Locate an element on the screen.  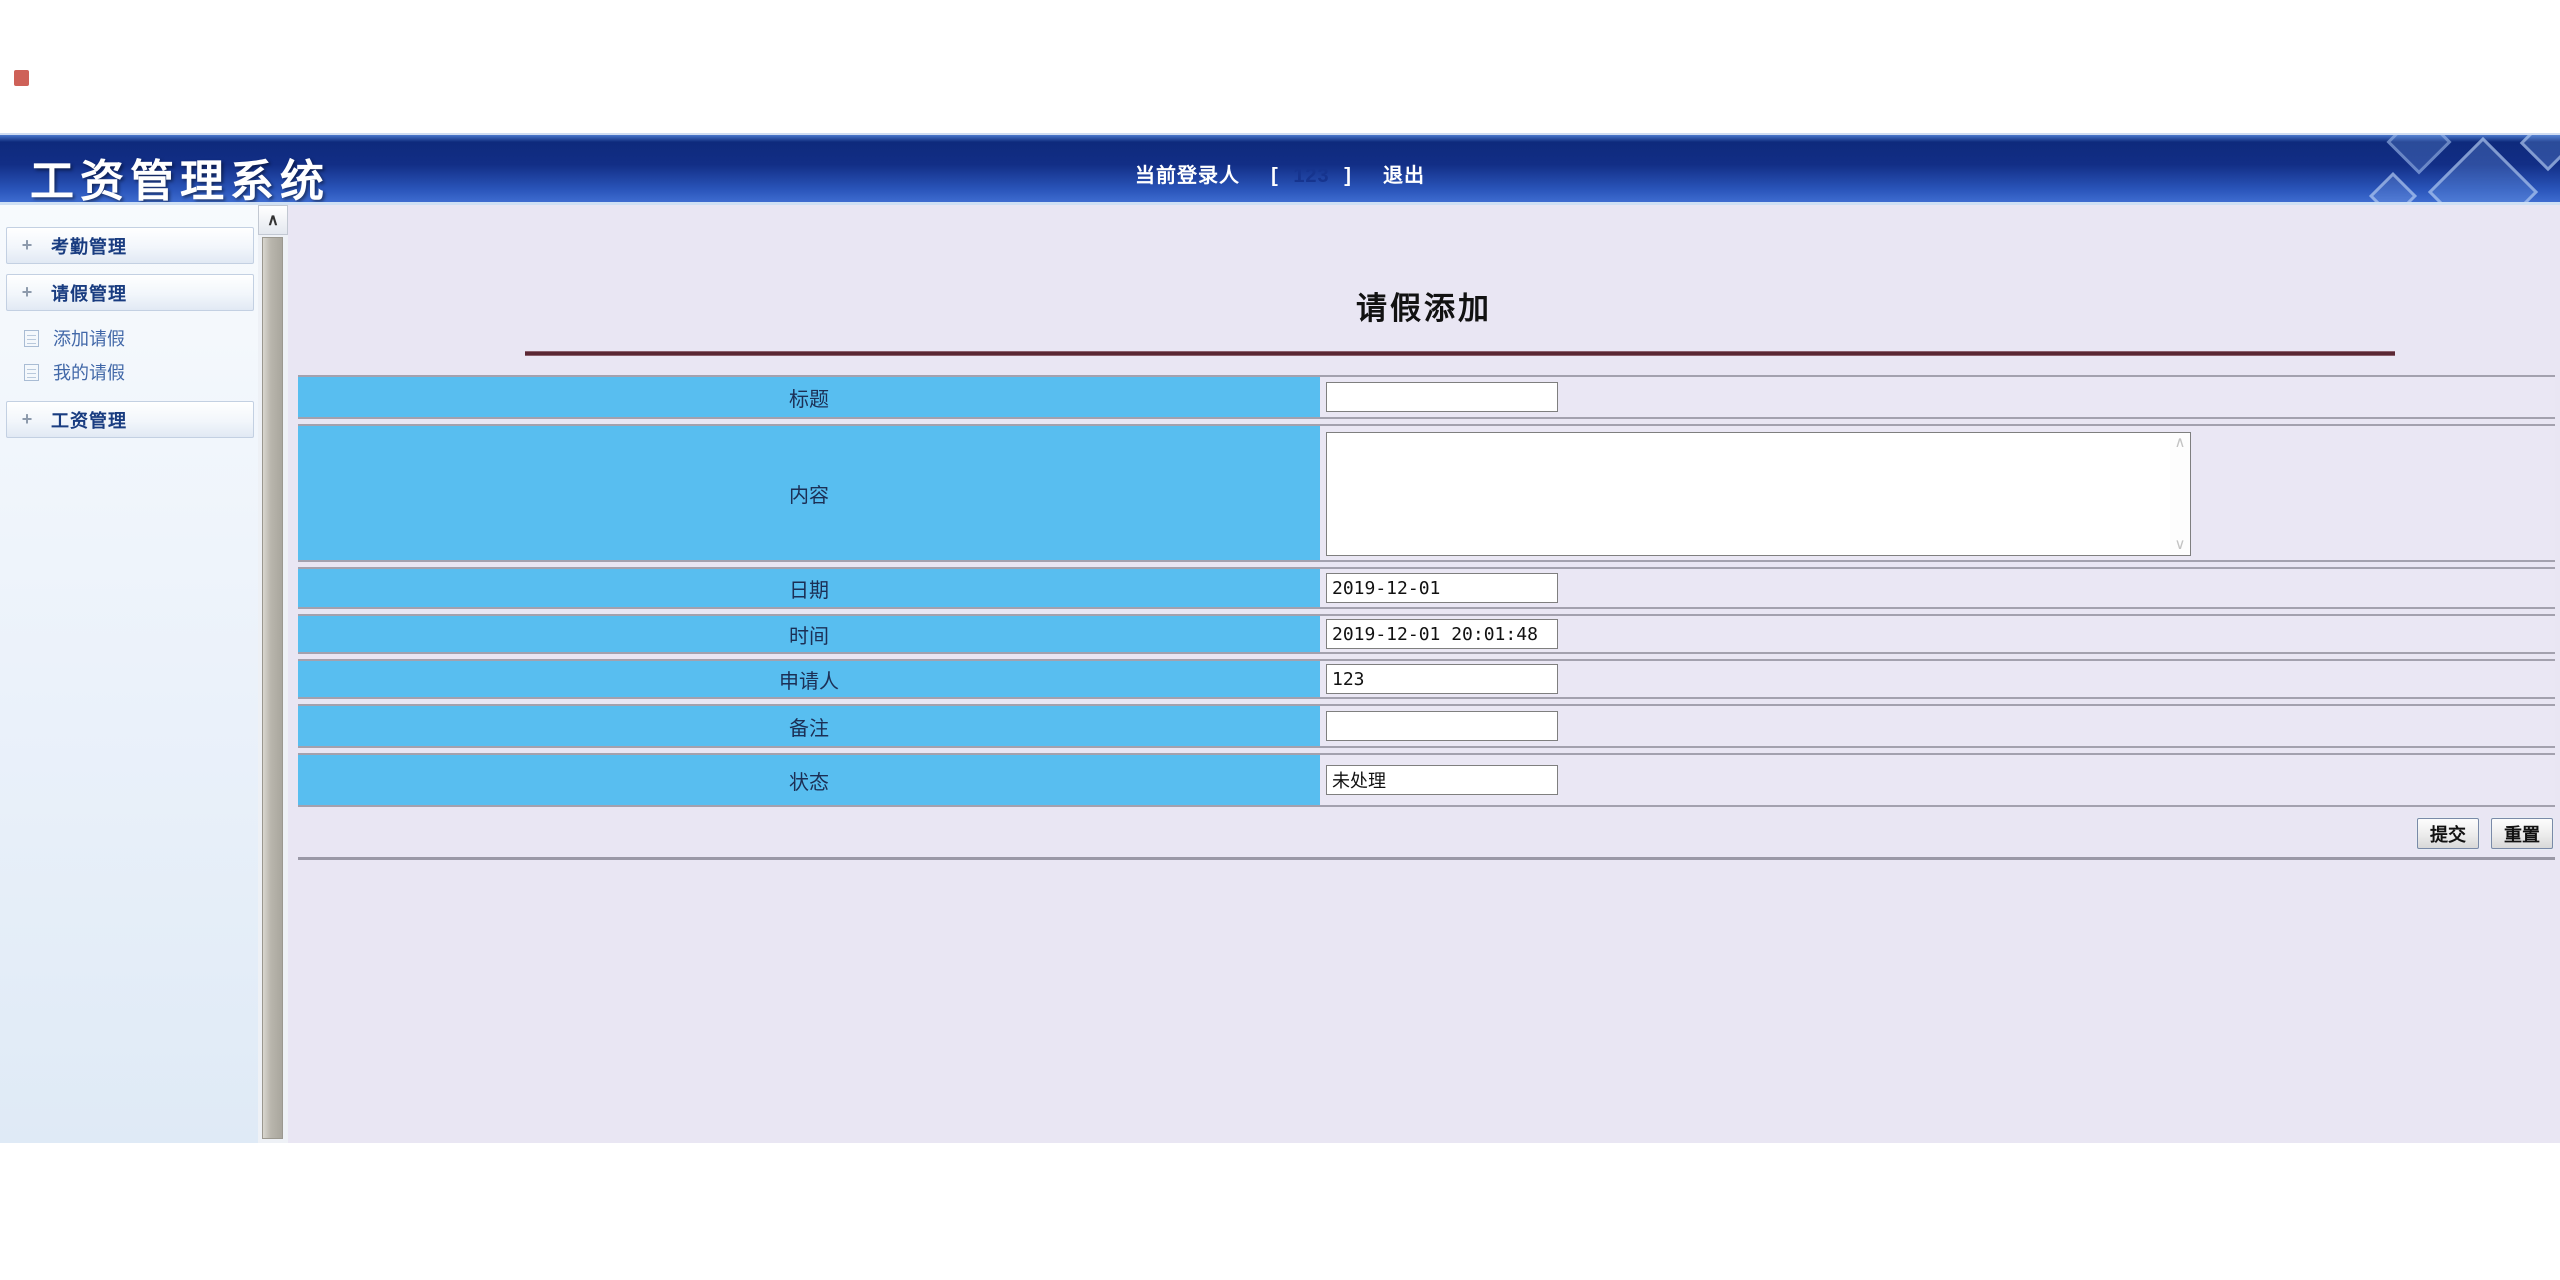
leave-submenu: 添加请假 我的请假 is located at coordinates (129, 355).